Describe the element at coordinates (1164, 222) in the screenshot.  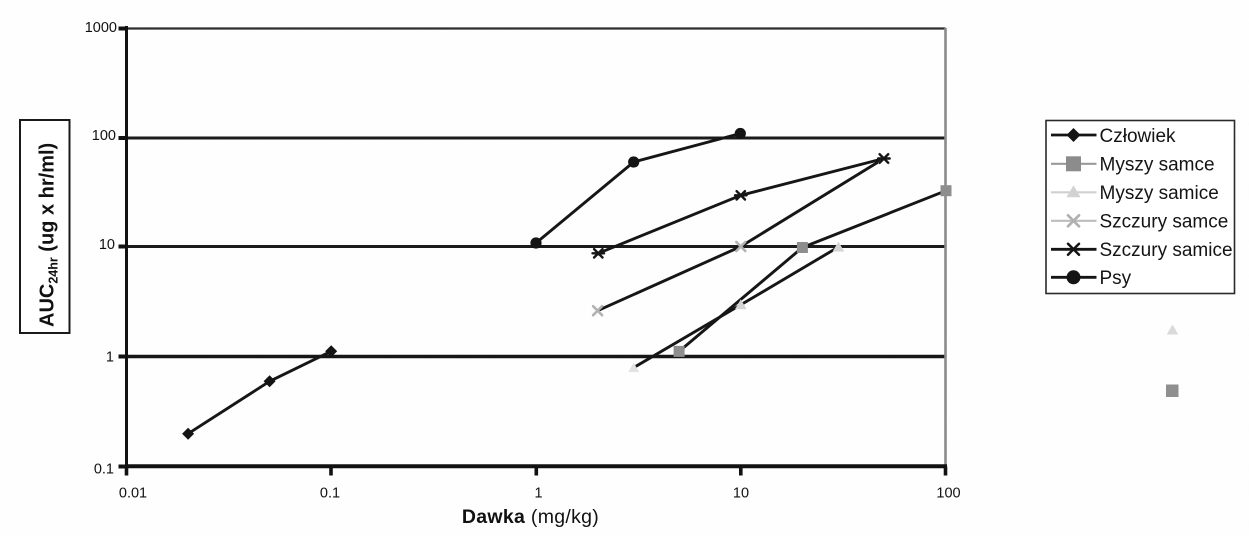
I see `svg-text: Szczury samce` at that location.